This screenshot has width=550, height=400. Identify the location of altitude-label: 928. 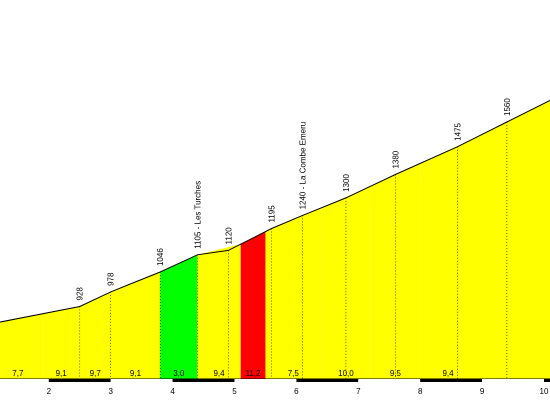
(80, 294).